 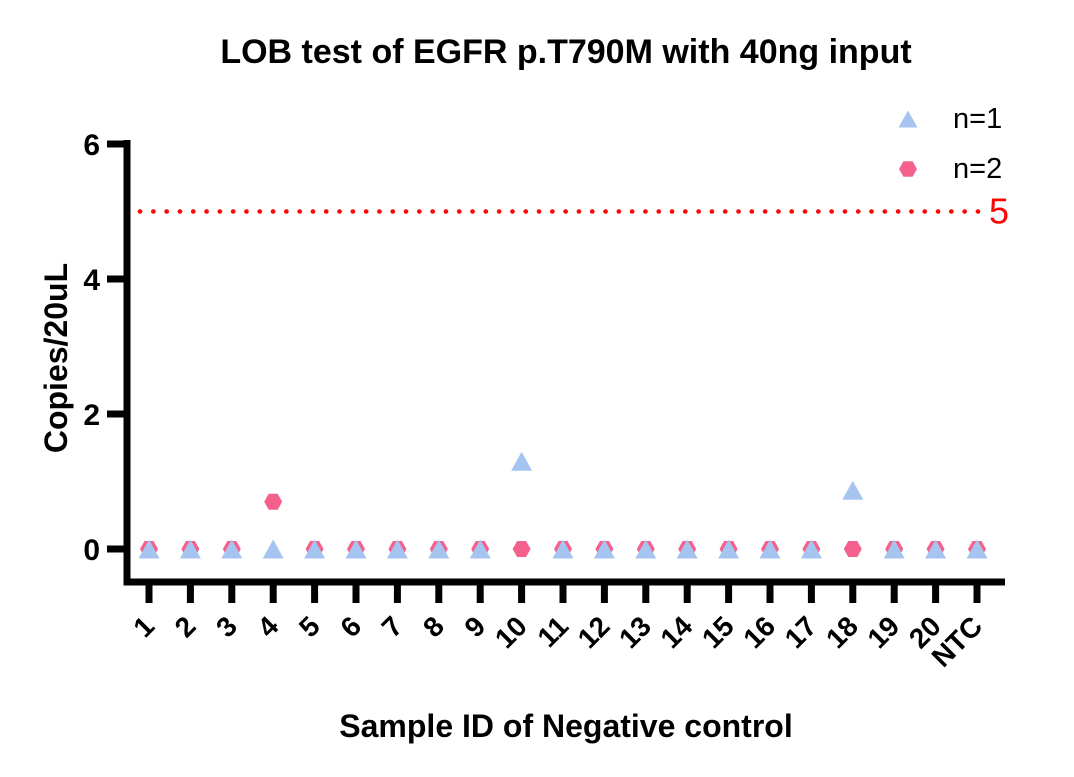 What do you see at coordinates (143, 626) in the screenshot?
I see `x-tick-label: 1` at bounding box center [143, 626].